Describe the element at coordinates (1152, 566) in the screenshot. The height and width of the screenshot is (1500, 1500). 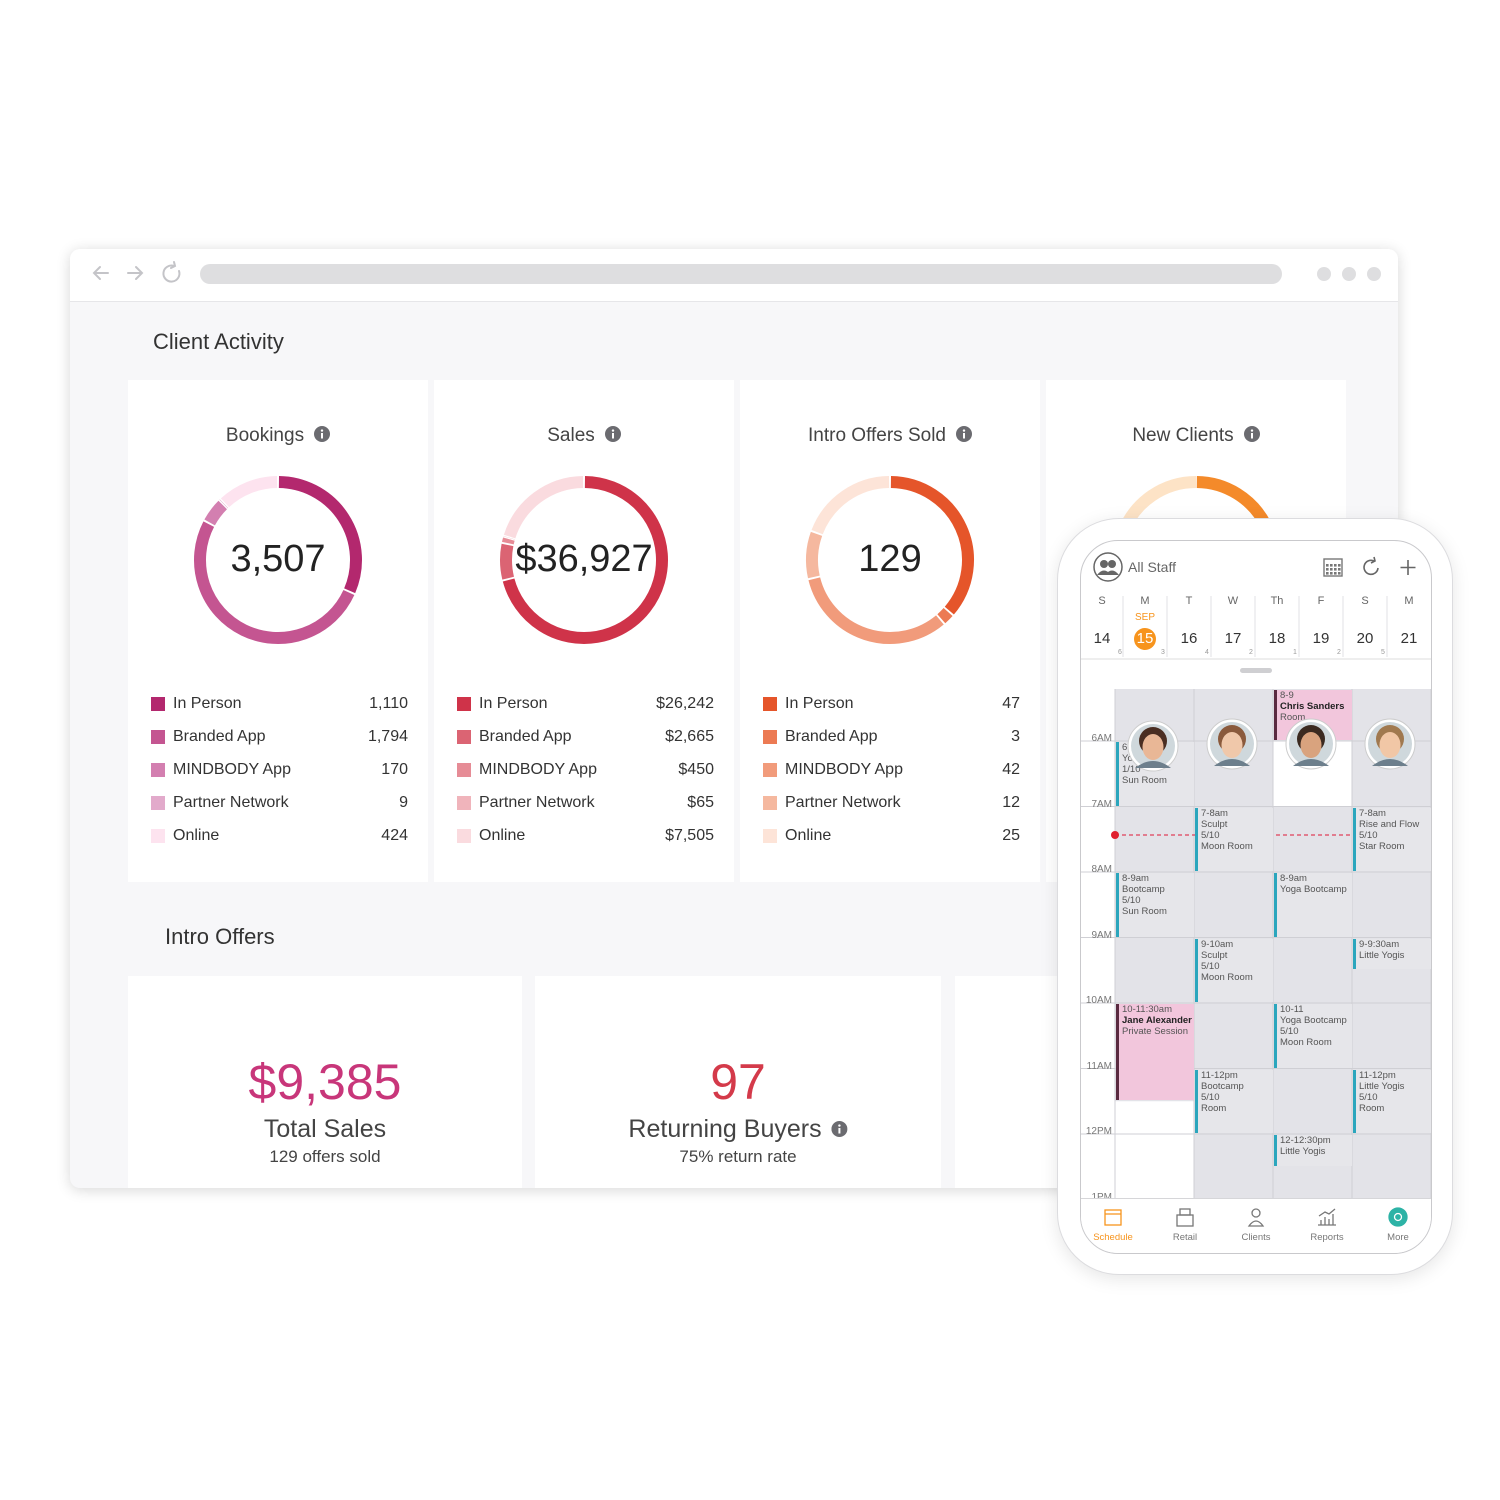
I see `staff-filter: All Staff` at that location.